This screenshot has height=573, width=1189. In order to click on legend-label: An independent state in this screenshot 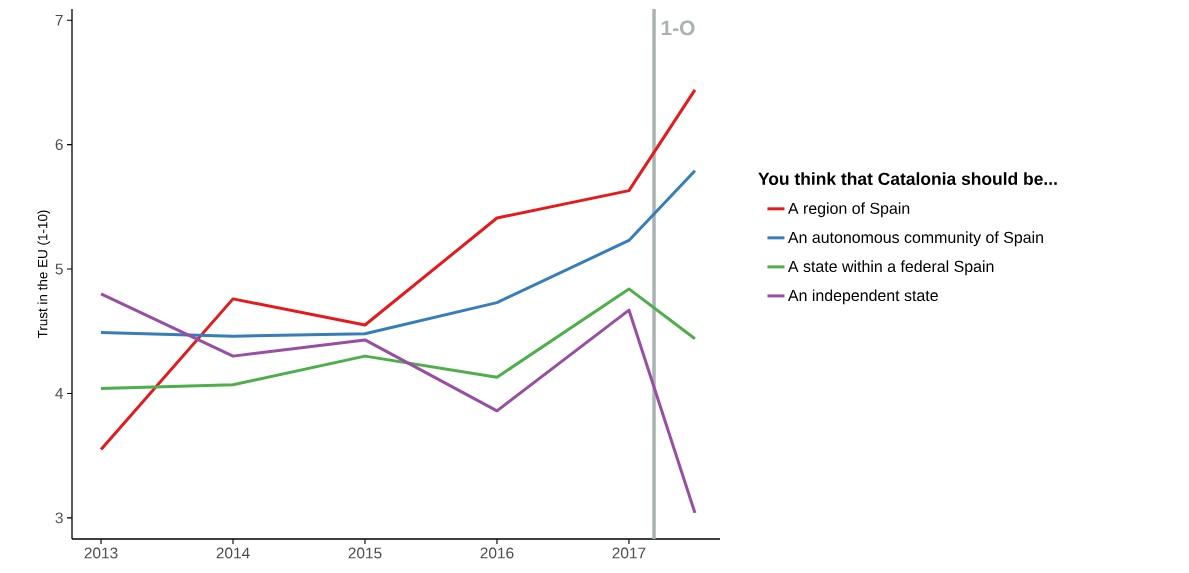, I will do `click(862, 297)`.